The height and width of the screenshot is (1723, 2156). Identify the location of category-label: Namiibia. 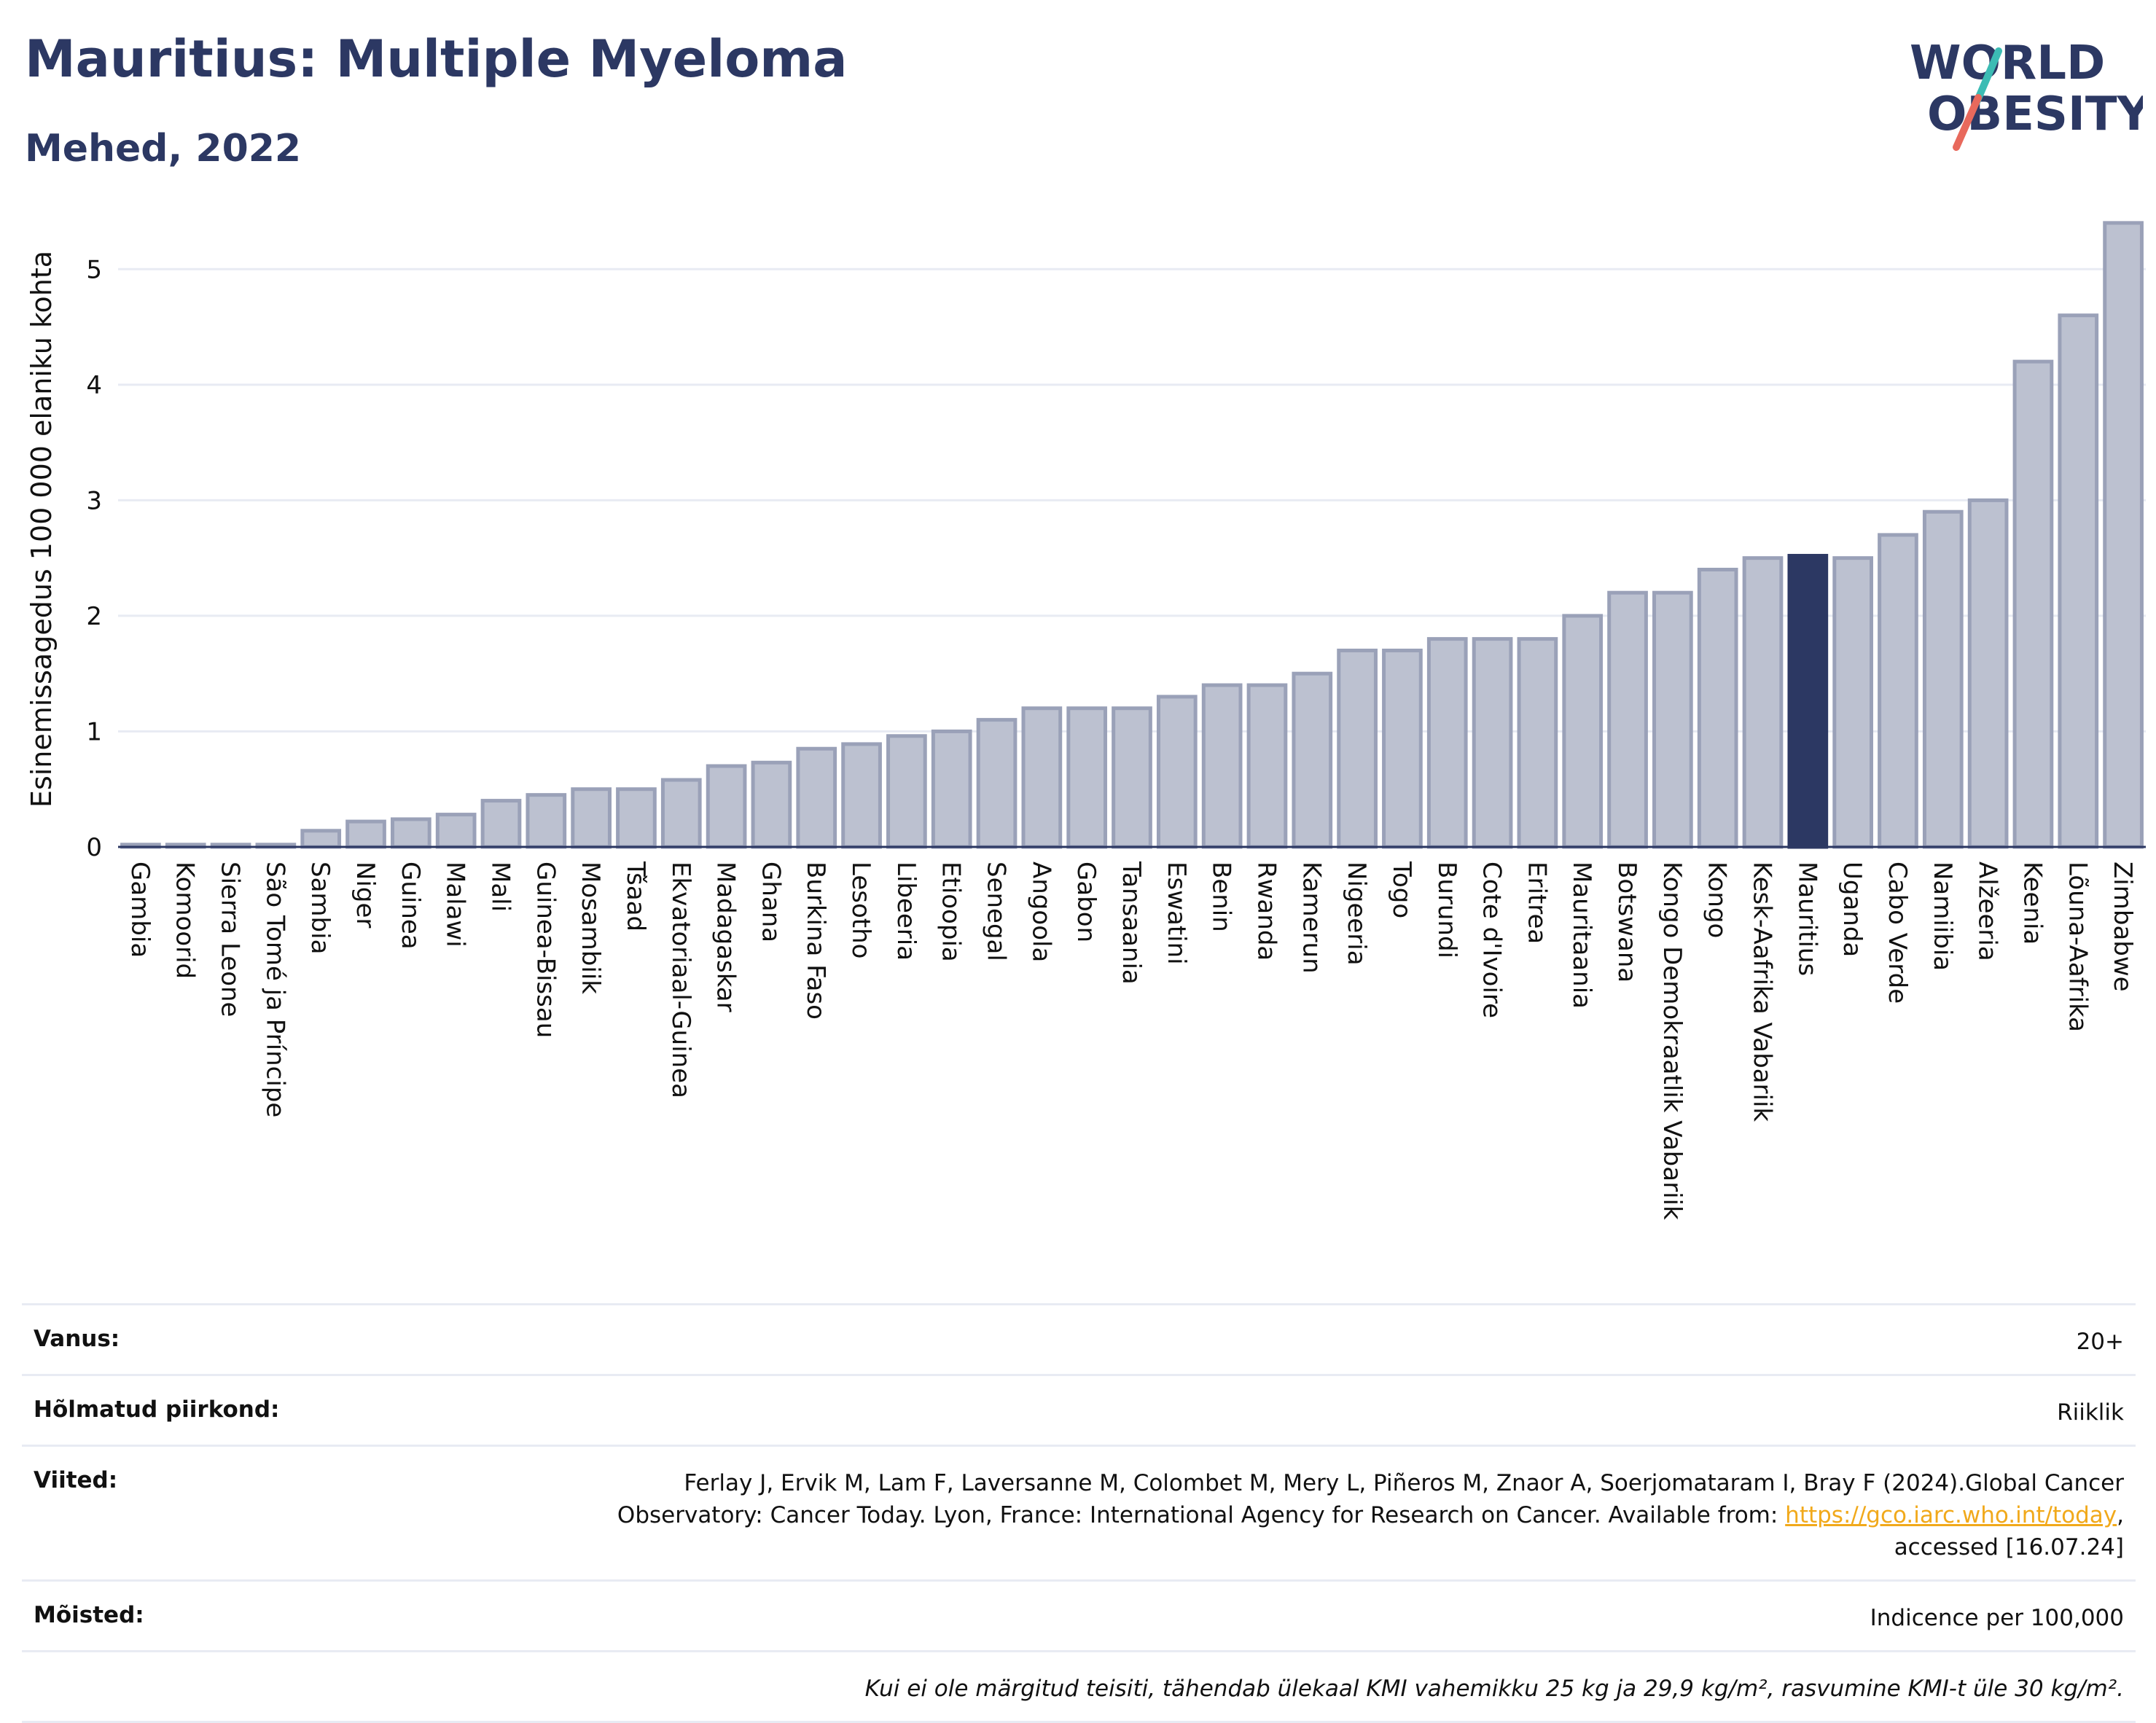
(1943, 916).